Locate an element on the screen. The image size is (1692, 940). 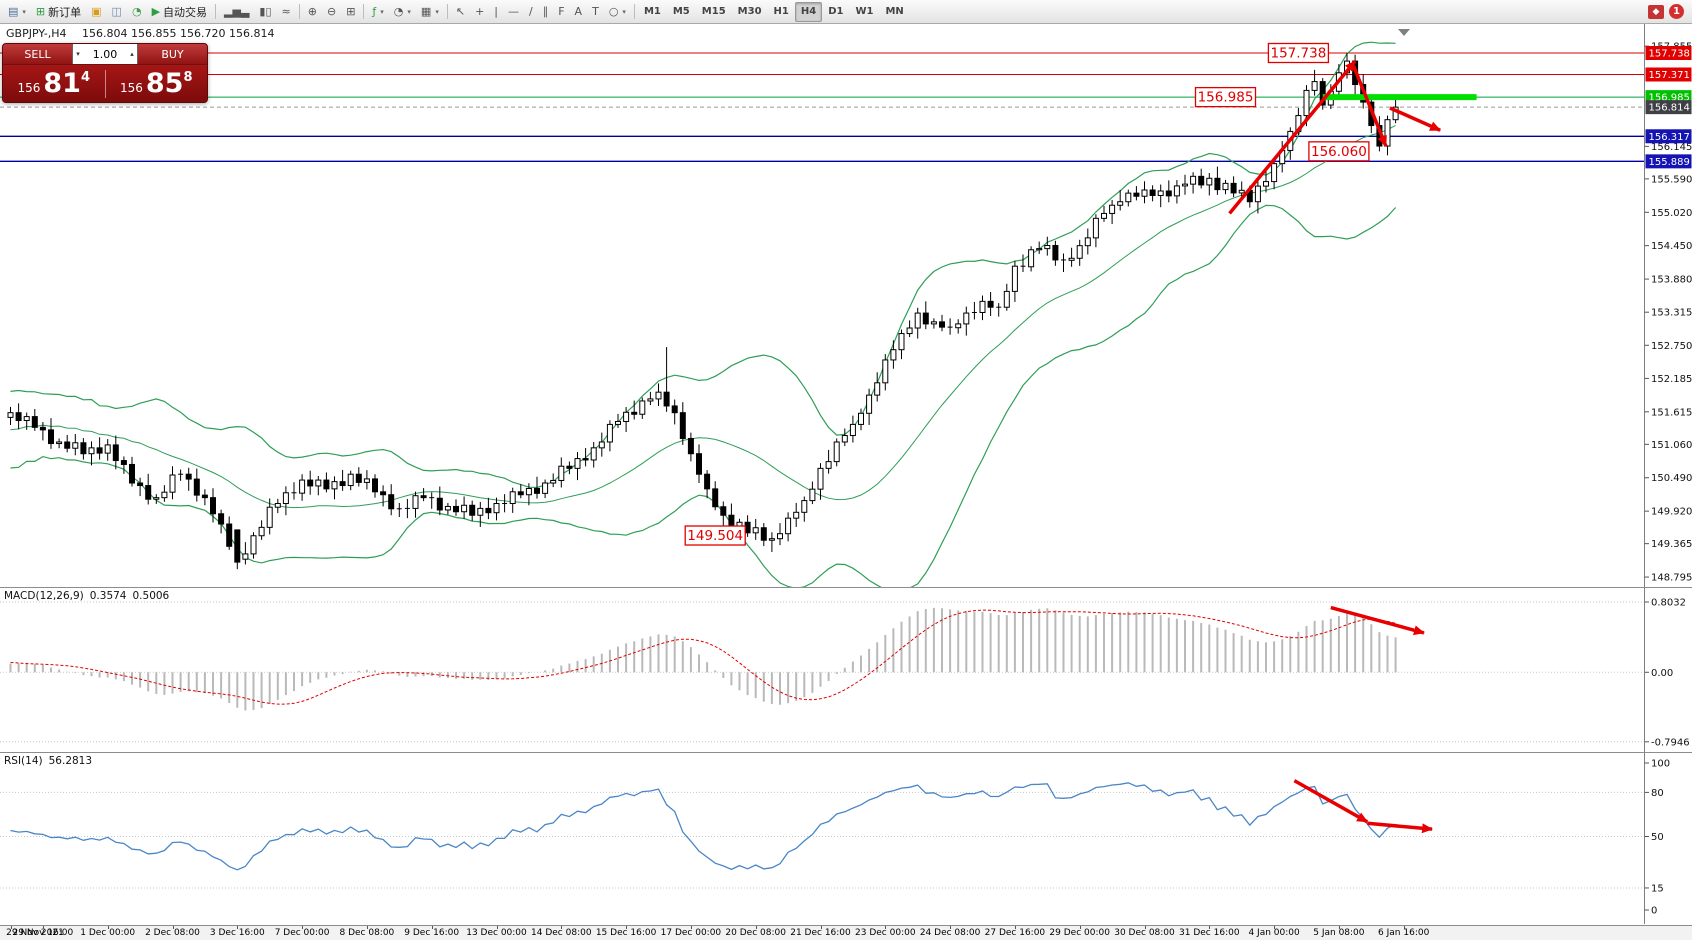
rsi-trend-arrow is located at coordinates (1331, 801).